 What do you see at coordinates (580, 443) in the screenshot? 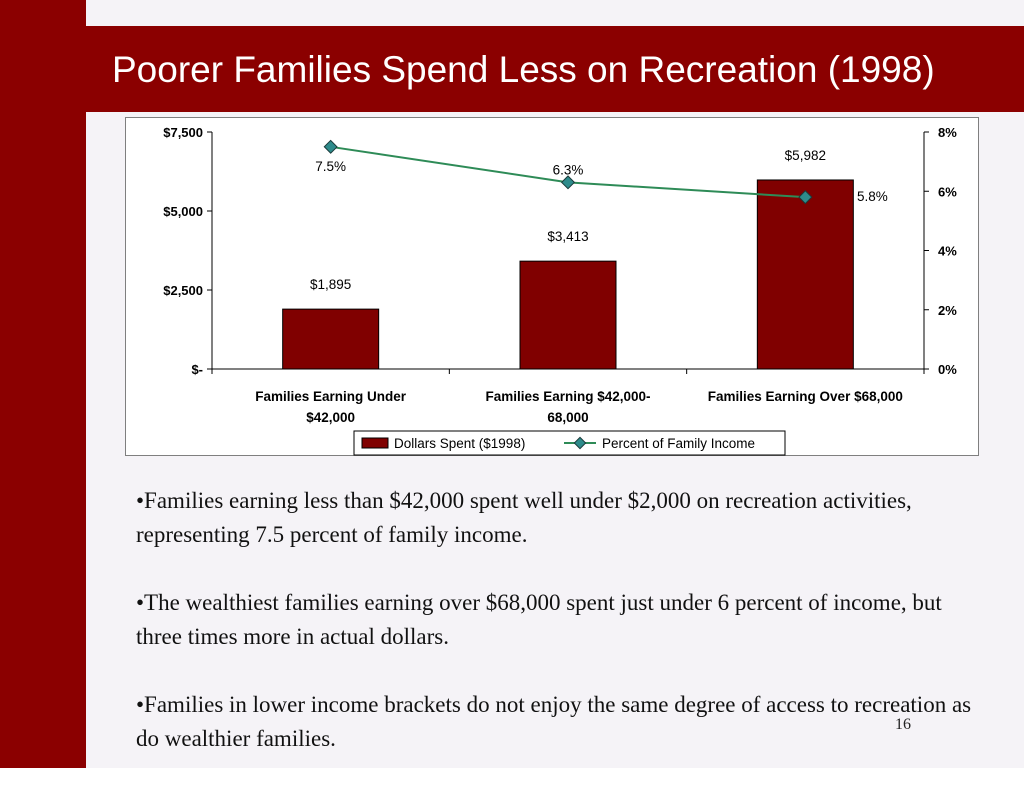
I see `legend-line-marker` at bounding box center [580, 443].